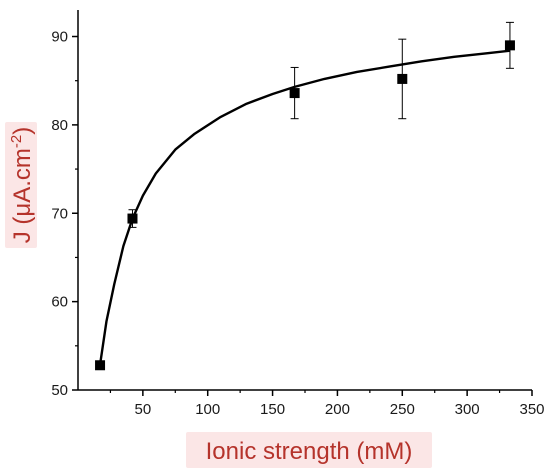  I want to click on y-axis-title-superscript: -2, so click(16, 141).